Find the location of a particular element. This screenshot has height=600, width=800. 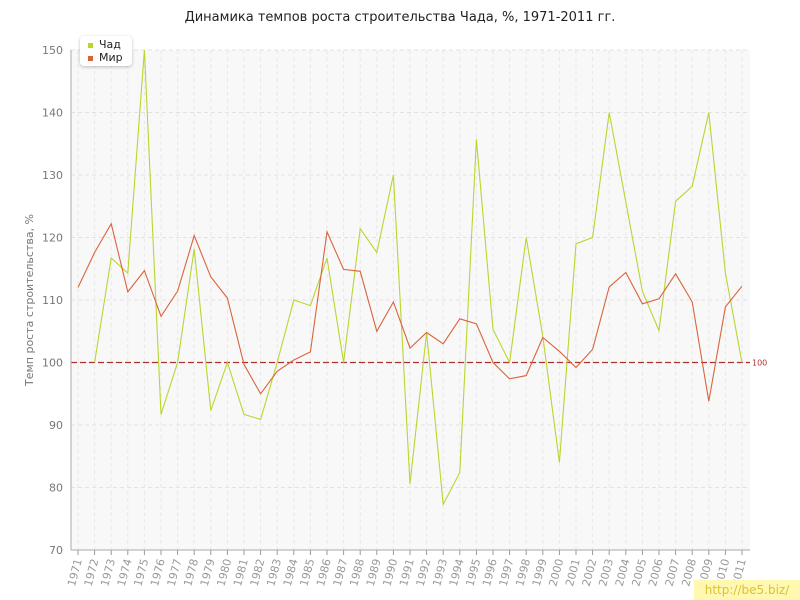

y-tick-label: 130 is located at coordinates (52, 175).